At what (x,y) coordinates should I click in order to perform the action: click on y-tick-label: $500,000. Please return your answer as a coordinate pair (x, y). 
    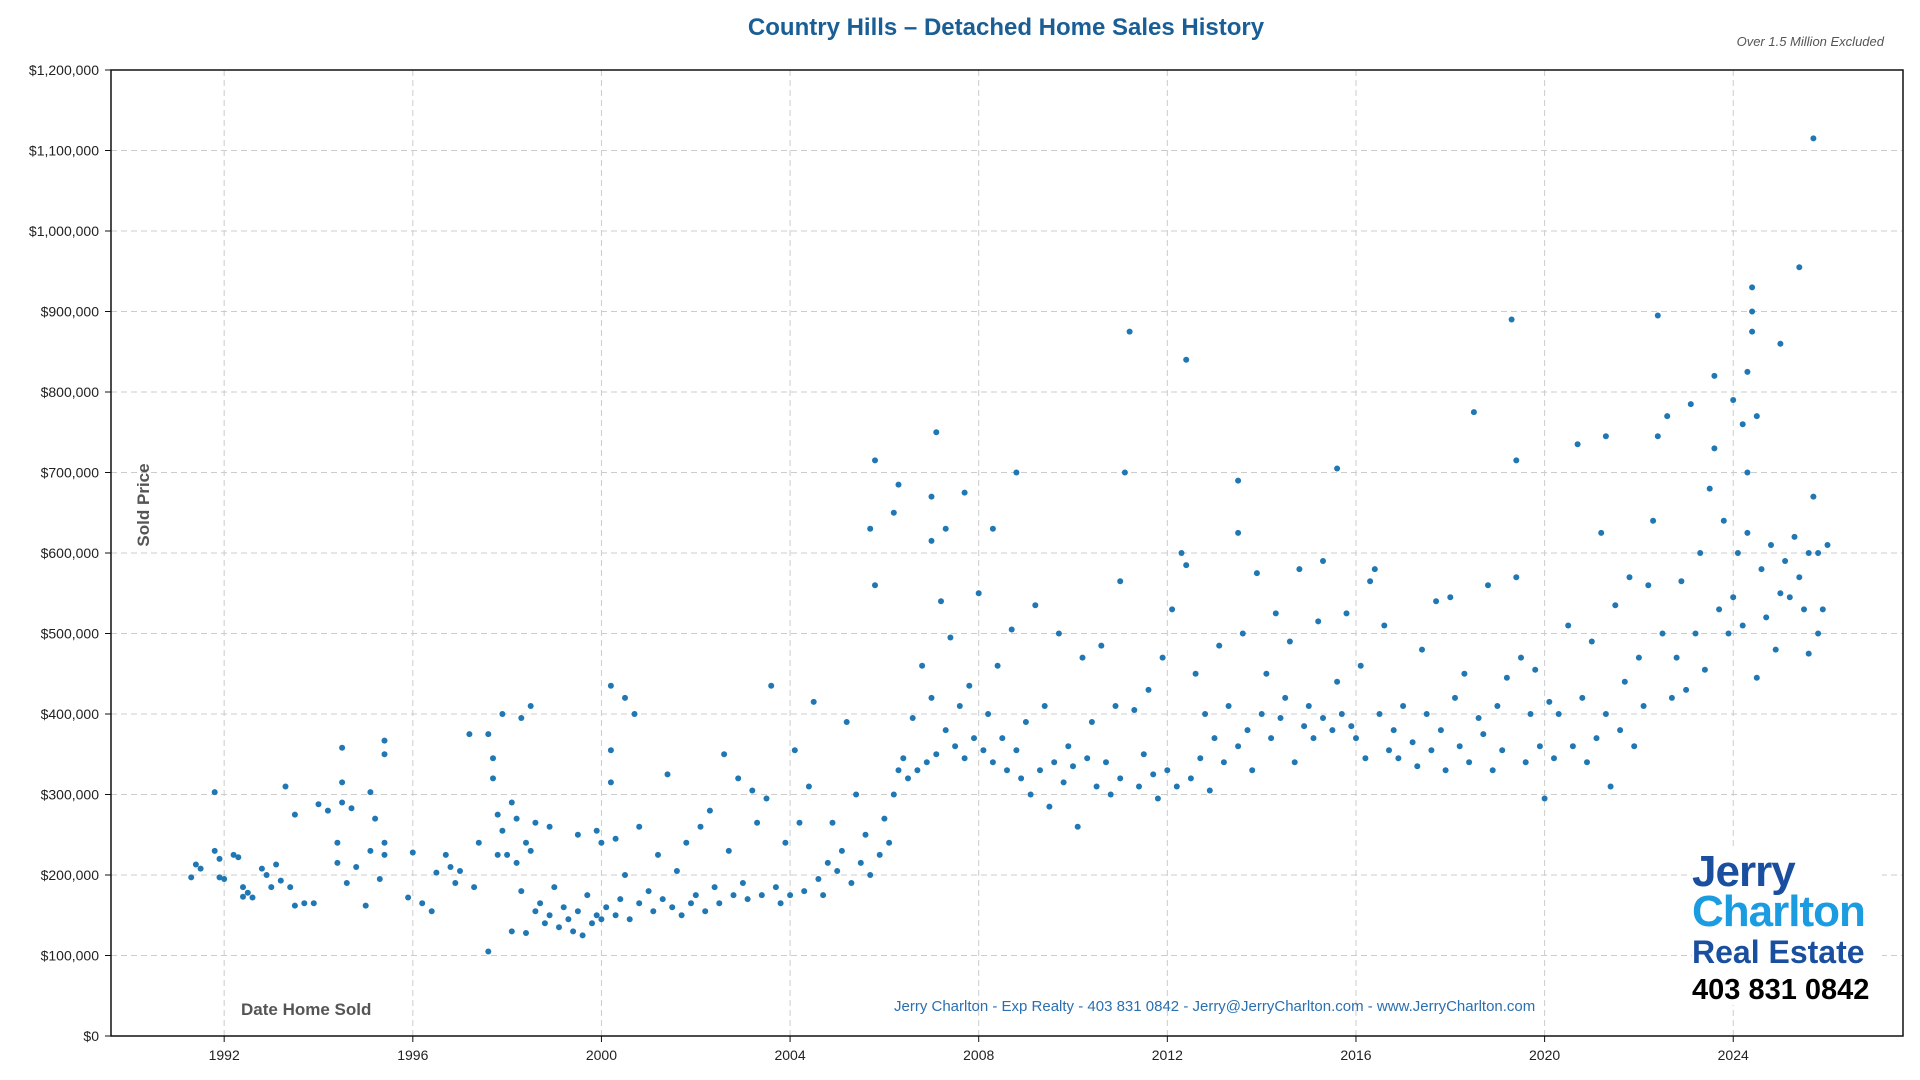
    Looking at the image, I should click on (70, 634).